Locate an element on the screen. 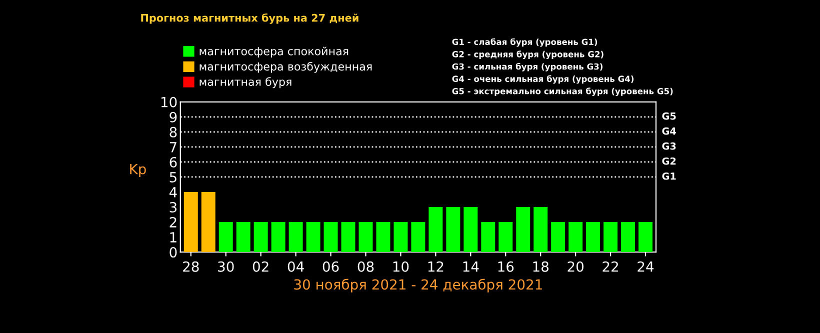 Image resolution: width=820 pixels, height=333 pixels. y-tick-label: 8 is located at coordinates (173, 132).